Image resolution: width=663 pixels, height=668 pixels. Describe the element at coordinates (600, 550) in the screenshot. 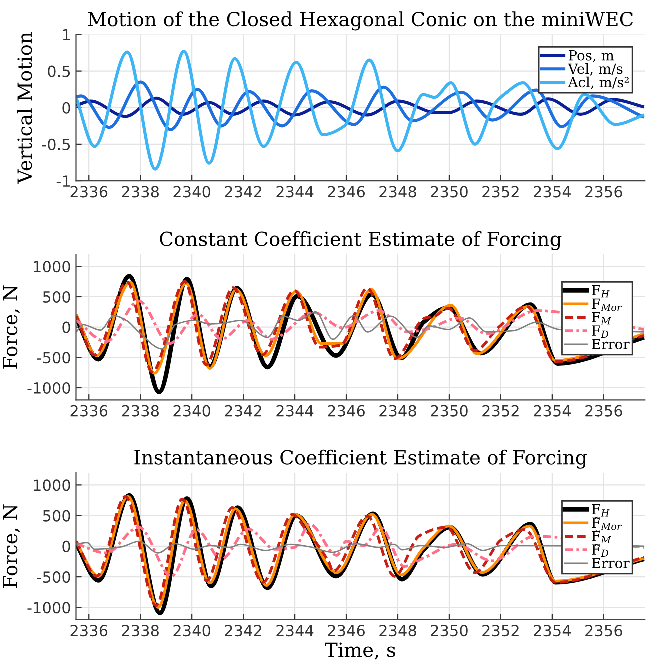

I see `legend-label: F̃$_{D}$` at that location.